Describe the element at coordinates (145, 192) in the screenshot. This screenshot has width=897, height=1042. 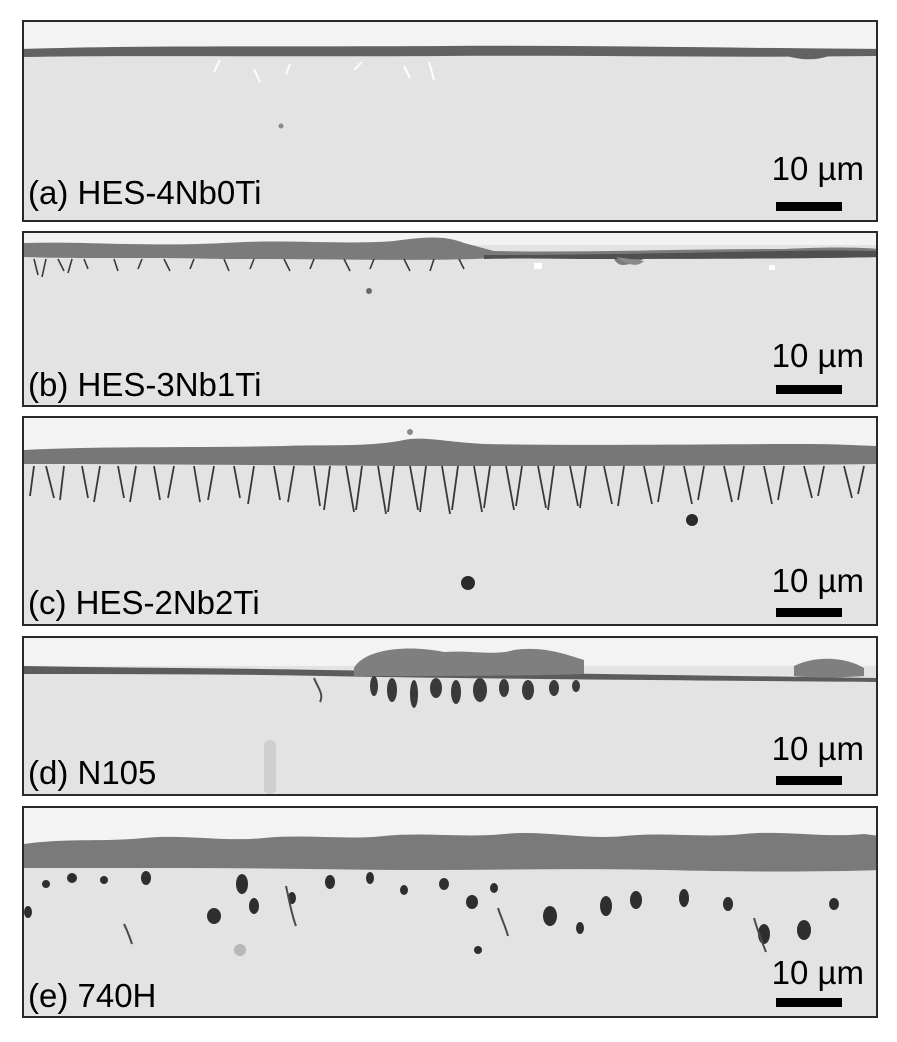
I see `panel-label-a: (a) HES-4Nb0Ti` at that location.